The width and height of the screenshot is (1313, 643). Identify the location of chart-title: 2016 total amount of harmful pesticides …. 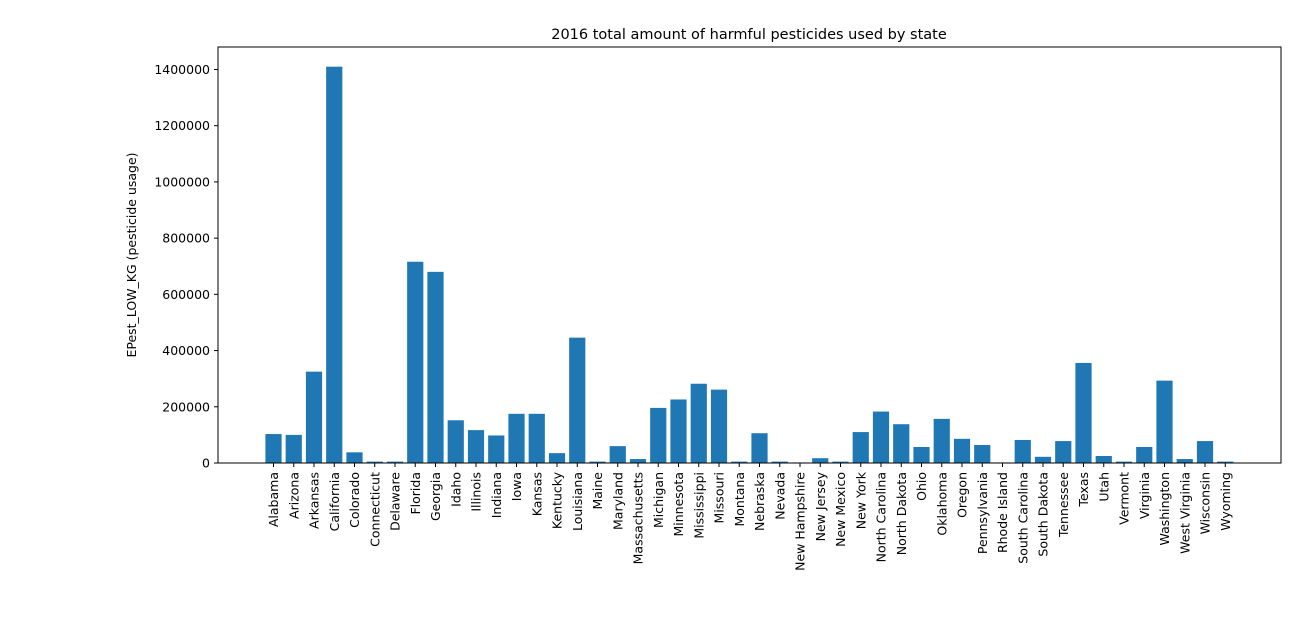
(749, 35).